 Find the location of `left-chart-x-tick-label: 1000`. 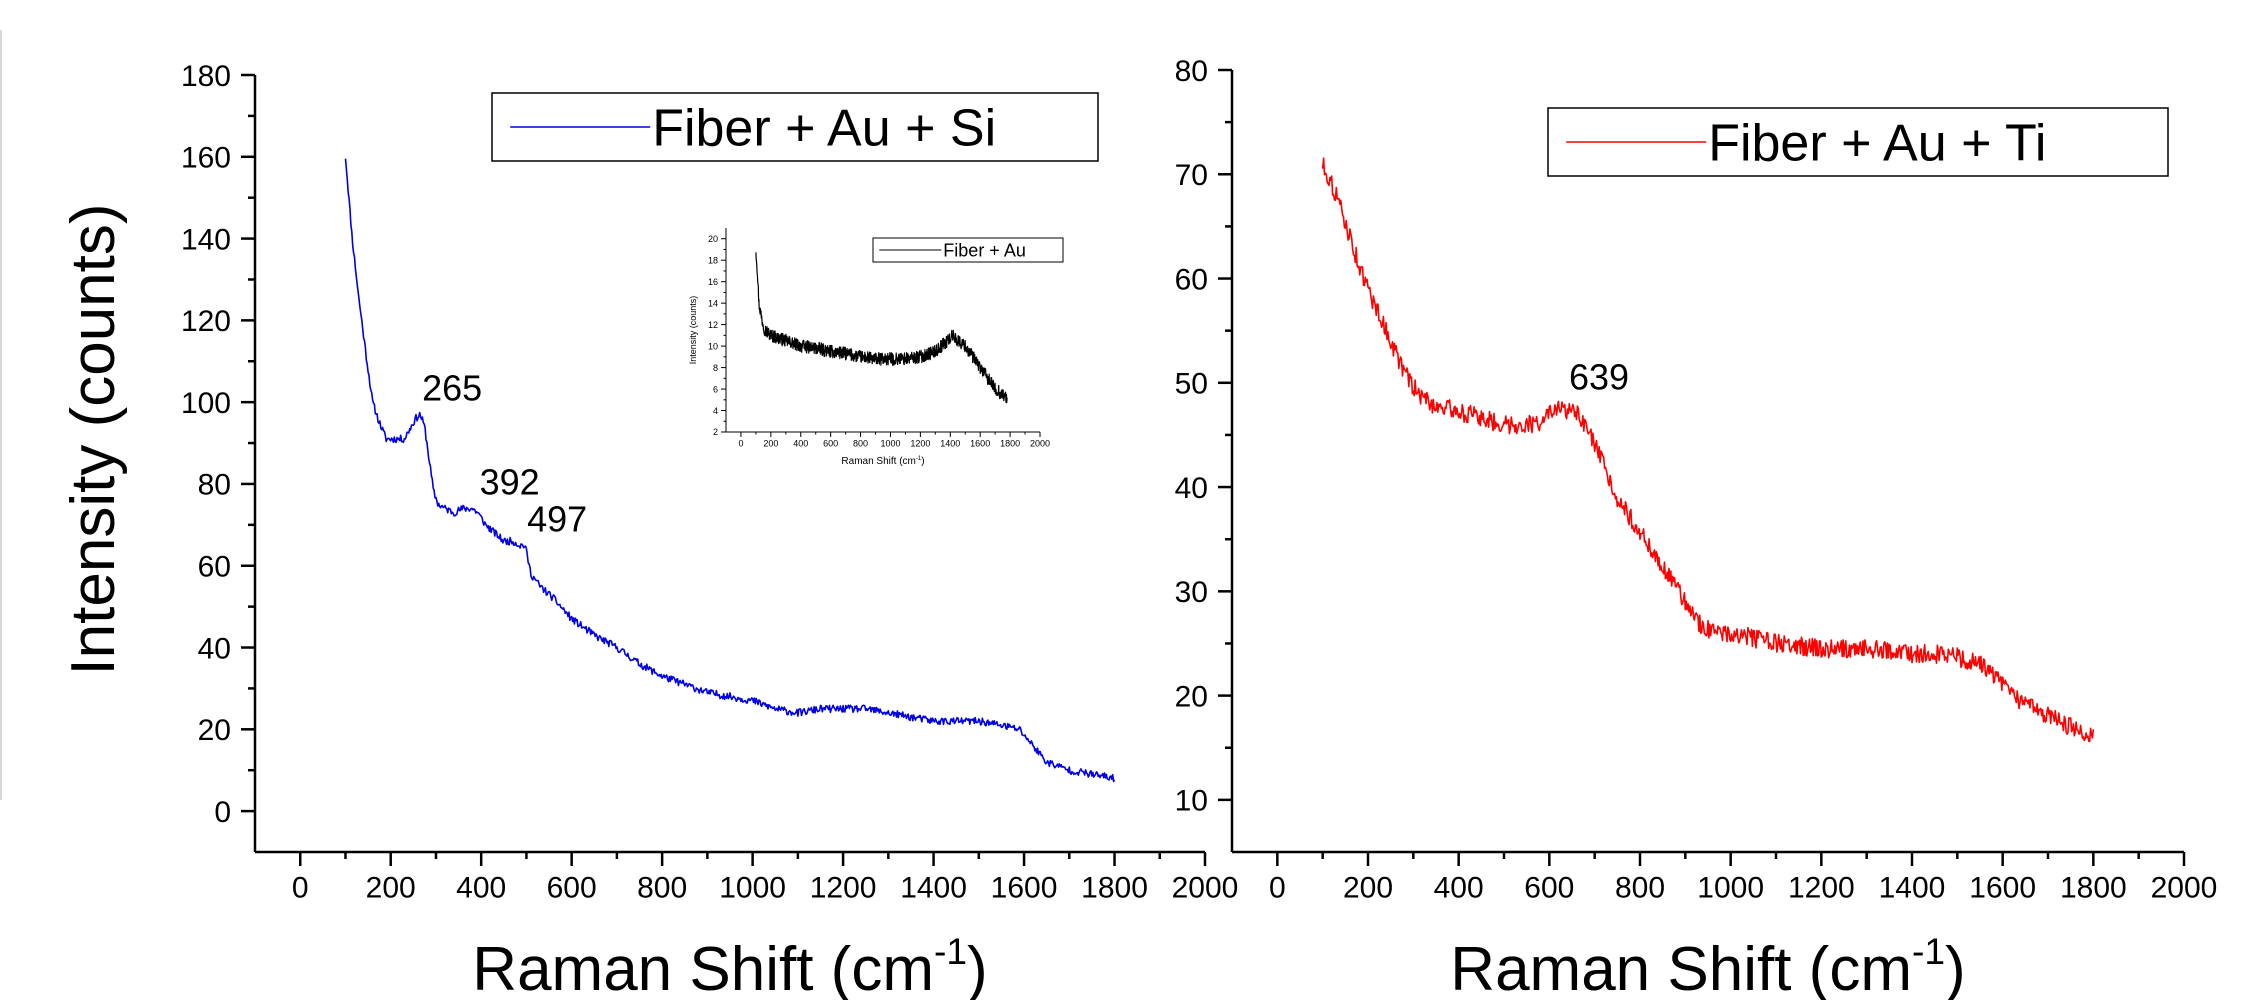

left-chart-x-tick-label: 1000 is located at coordinates (752, 888).